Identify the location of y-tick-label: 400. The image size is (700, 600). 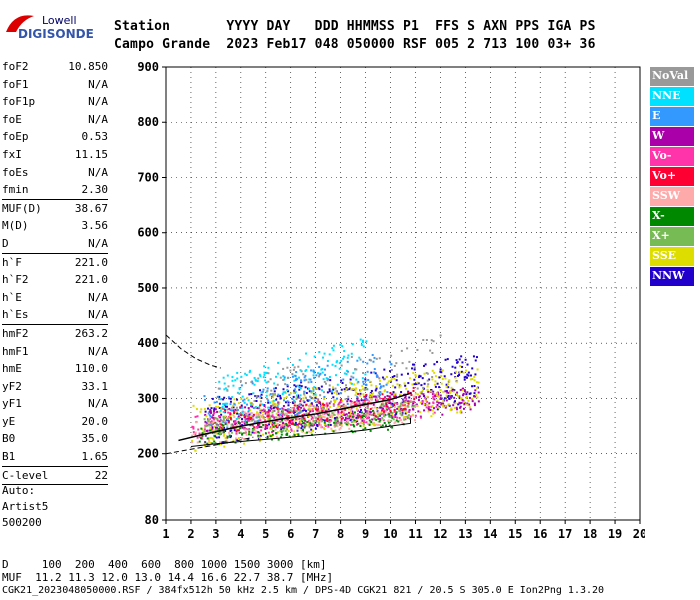
(148, 343).